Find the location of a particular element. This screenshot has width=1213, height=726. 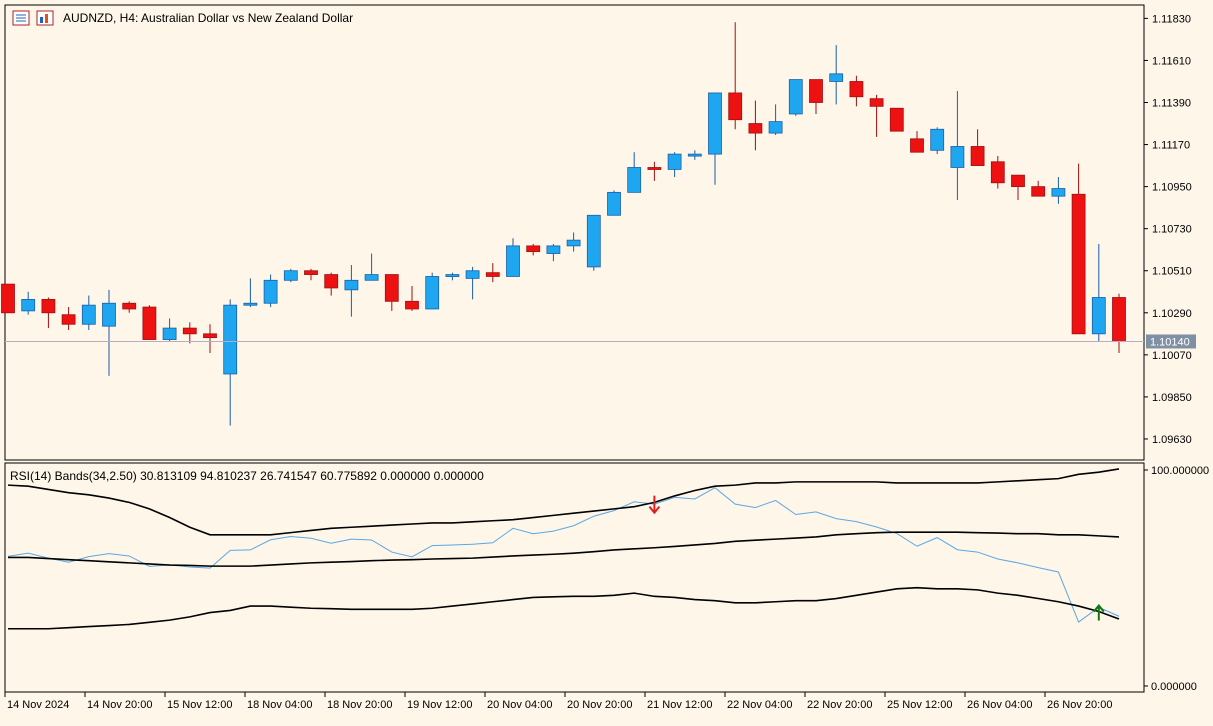

time-tick-label: 26 Nov 20:00 is located at coordinates (1079, 705).